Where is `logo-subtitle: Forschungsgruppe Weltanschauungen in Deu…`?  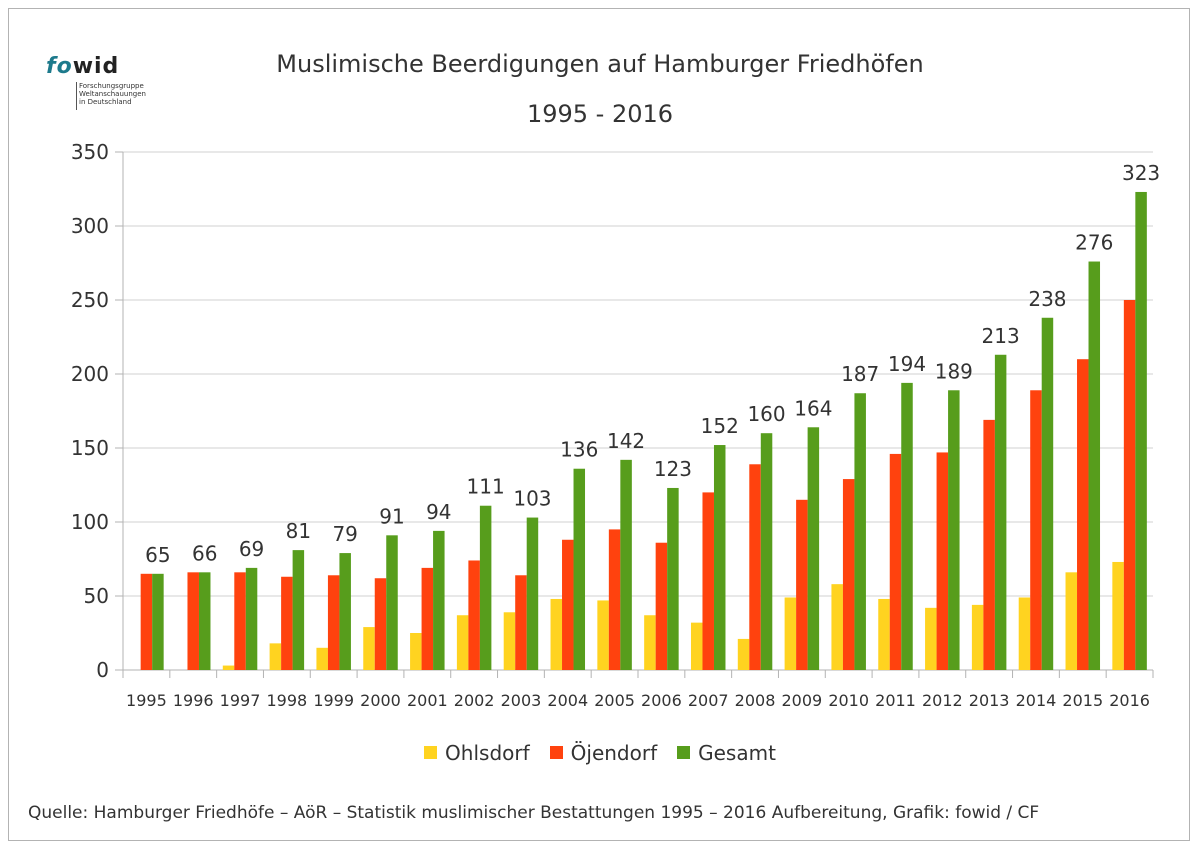
logo-subtitle: Forschungsgruppe Weltanschauungen in Deu… is located at coordinates (112, 94).